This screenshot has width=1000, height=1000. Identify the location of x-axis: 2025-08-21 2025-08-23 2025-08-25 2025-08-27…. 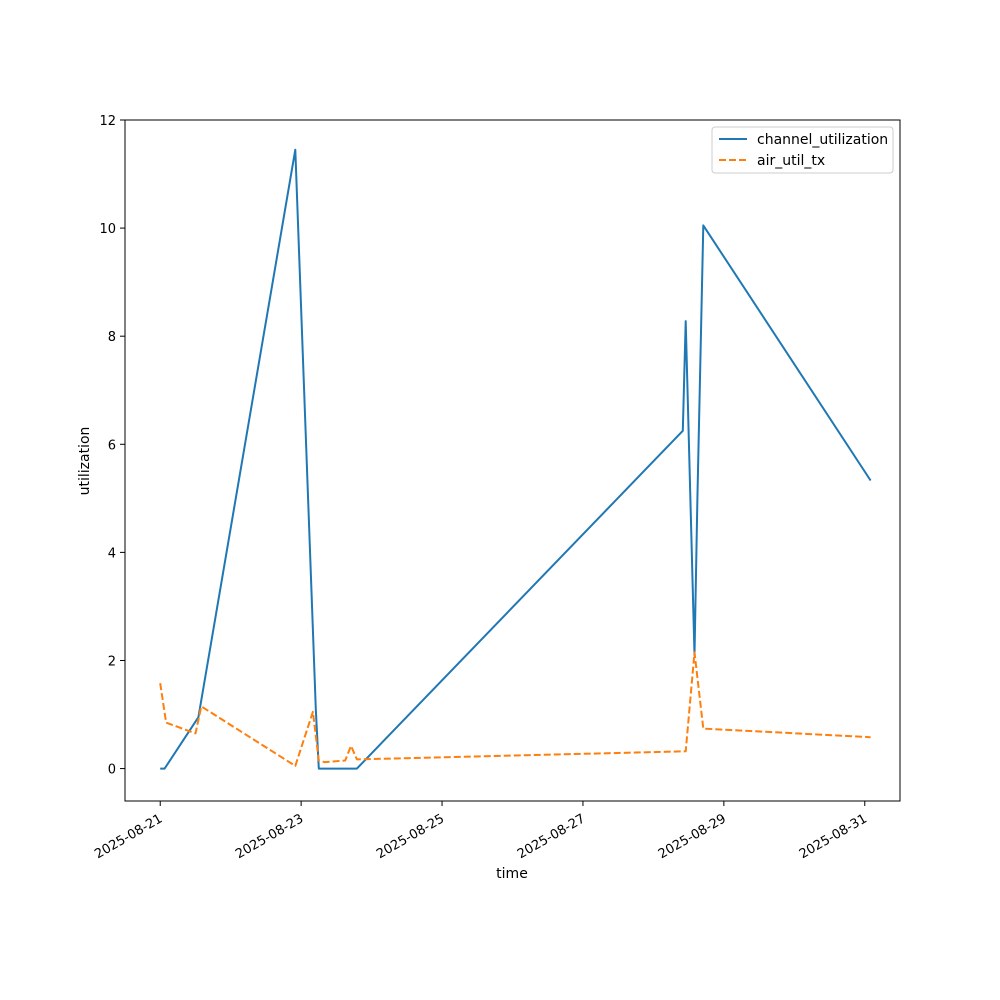
(481, 831).